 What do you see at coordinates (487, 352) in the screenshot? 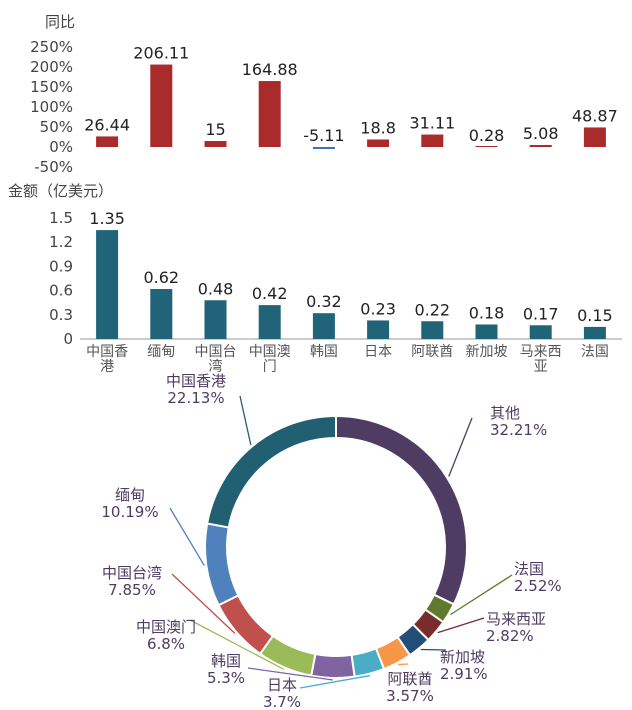
I see `amount-category-label: 新加坡` at bounding box center [487, 352].